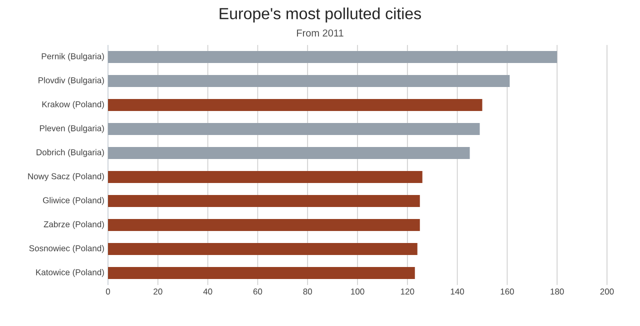  I want to click on x-tick-label: 0, so click(108, 291).